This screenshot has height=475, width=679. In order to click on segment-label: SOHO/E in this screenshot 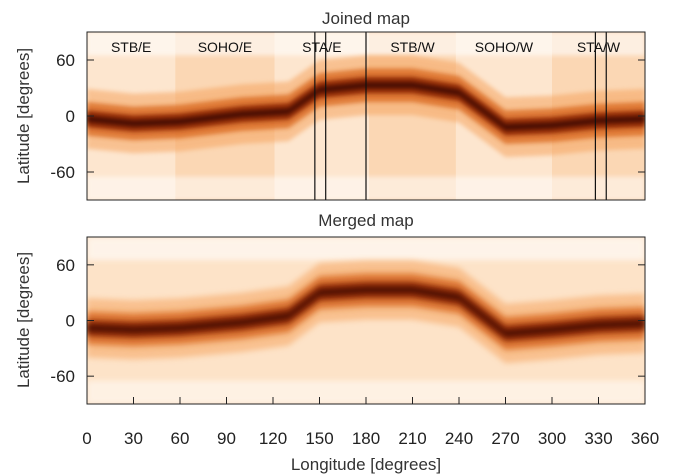, I will do `click(225, 47)`.